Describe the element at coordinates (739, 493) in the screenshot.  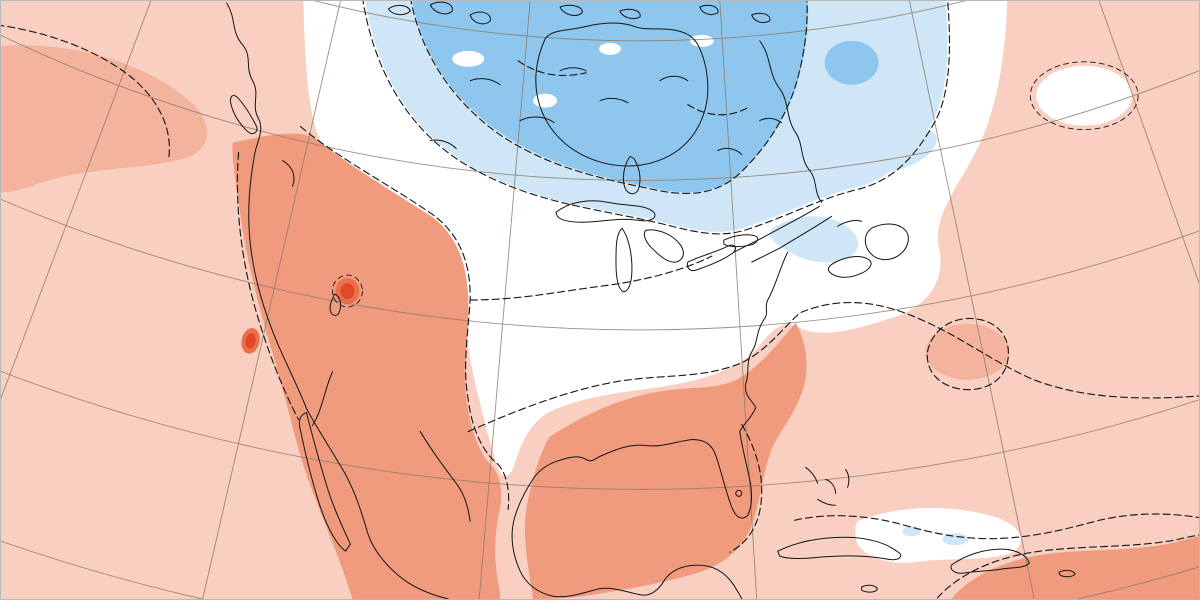
I see `lake-okeechobee` at that location.